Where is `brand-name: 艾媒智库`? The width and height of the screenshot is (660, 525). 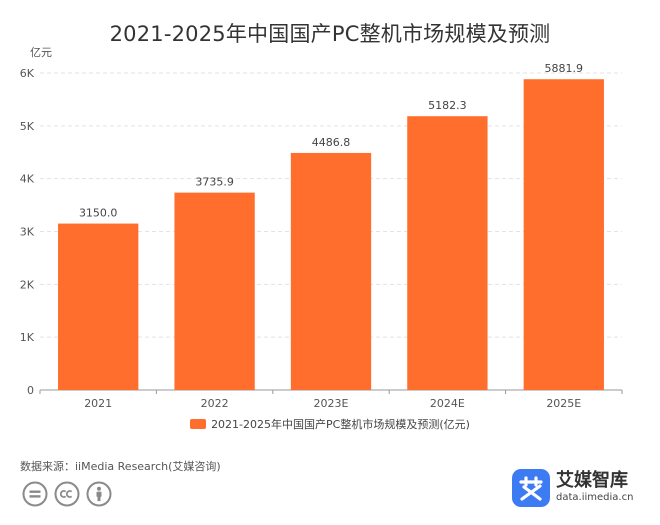 brand-name: 艾媒智库 is located at coordinates (592, 480).